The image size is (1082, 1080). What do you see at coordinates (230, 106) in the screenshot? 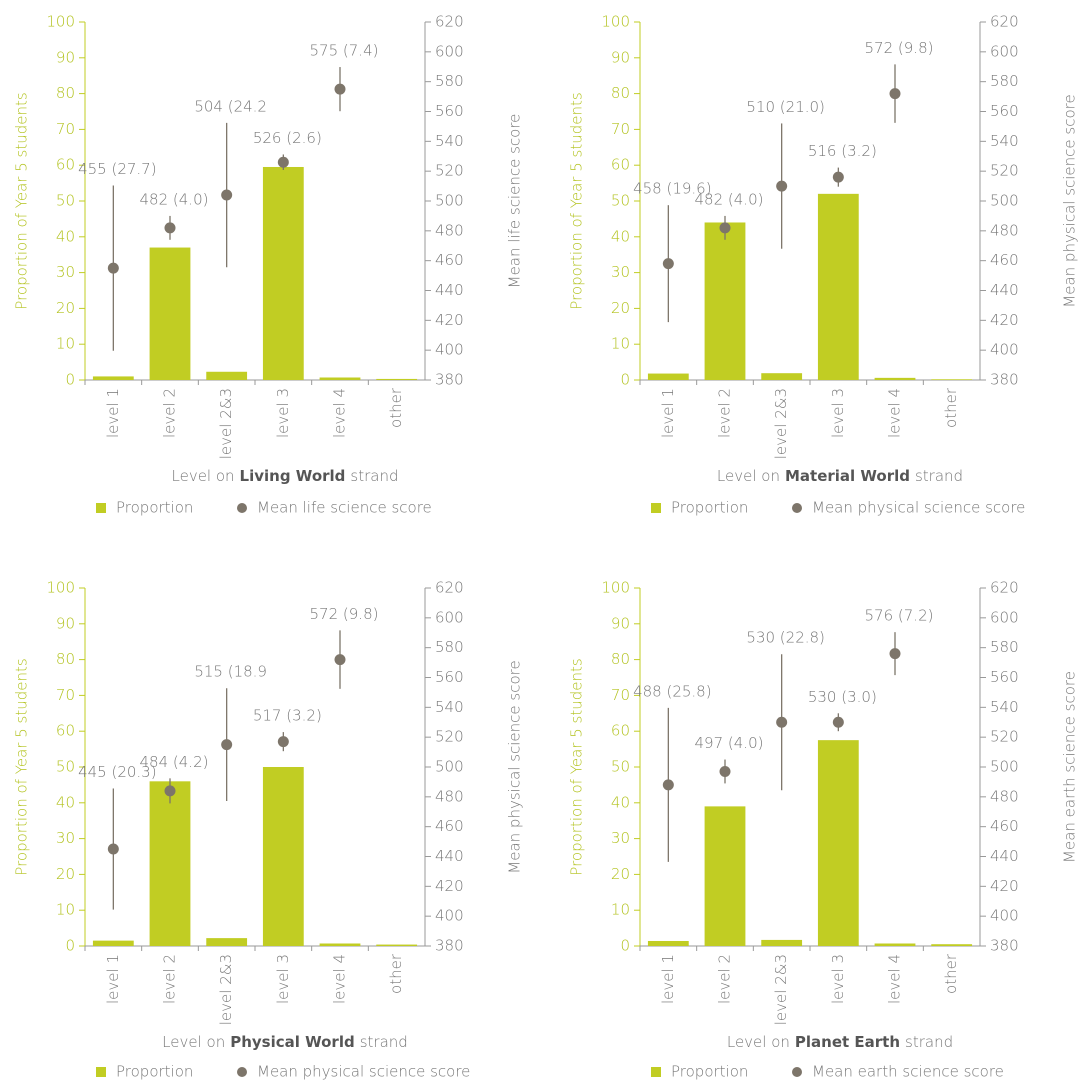
I see `data-label: 504 (24.2` at bounding box center [230, 106].